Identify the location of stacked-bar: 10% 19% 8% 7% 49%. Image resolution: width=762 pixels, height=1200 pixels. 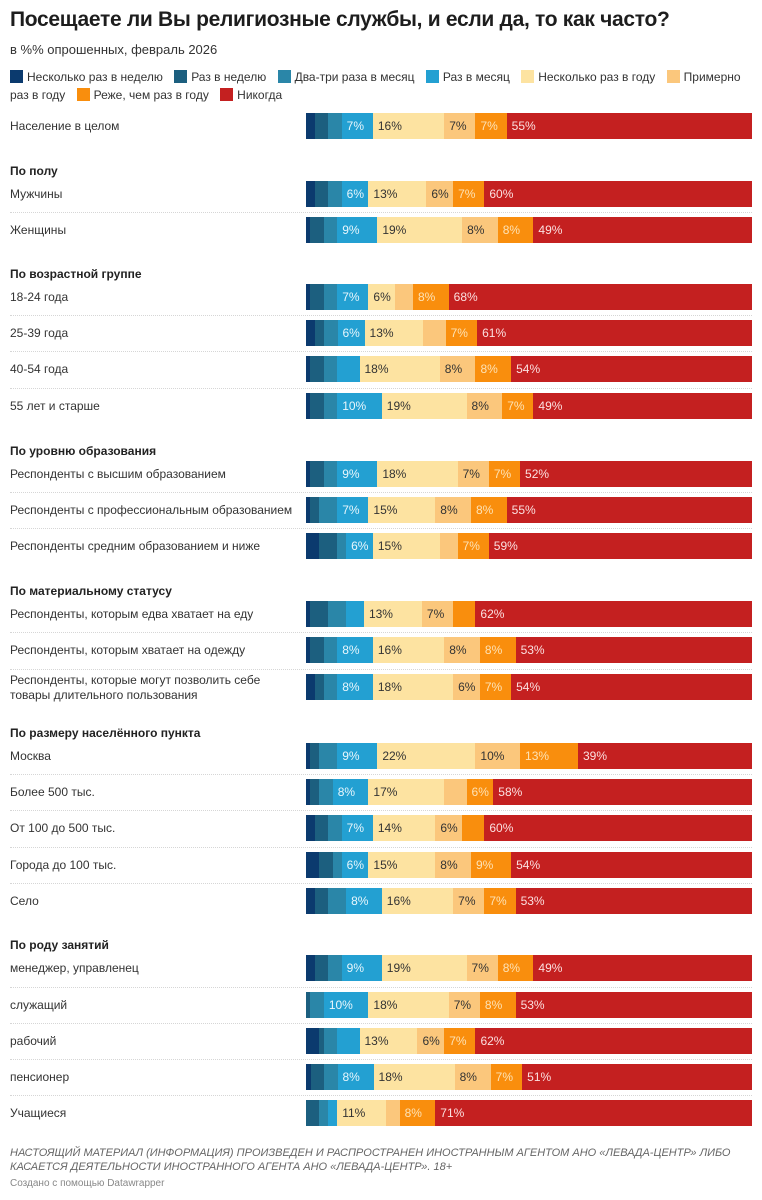
(529, 406).